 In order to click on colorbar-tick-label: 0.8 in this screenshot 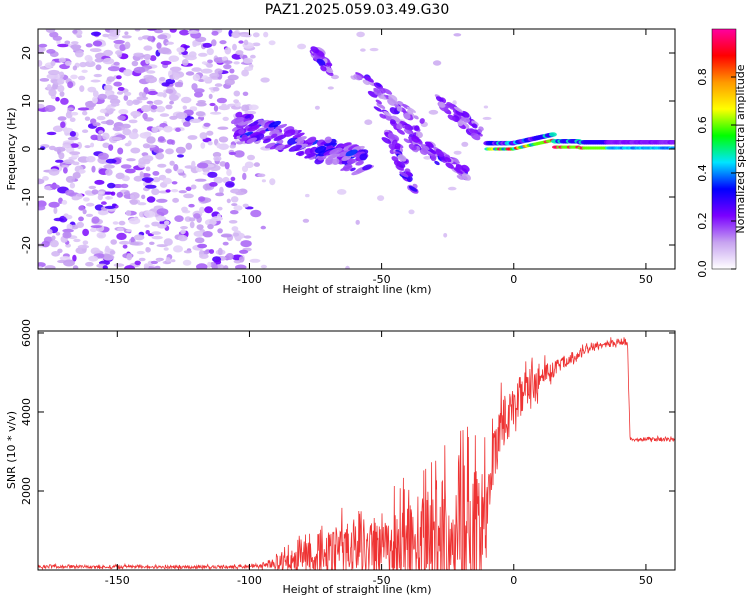, I will do `click(702, 77)`.